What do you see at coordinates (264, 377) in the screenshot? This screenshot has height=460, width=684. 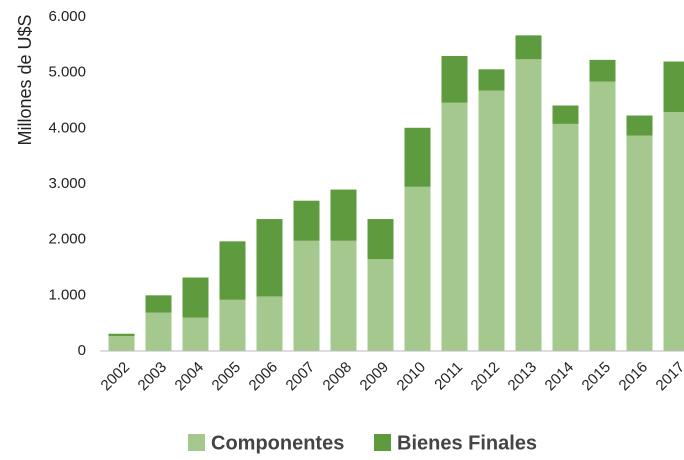 I see `x-tick-label: 2006` at bounding box center [264, 377].